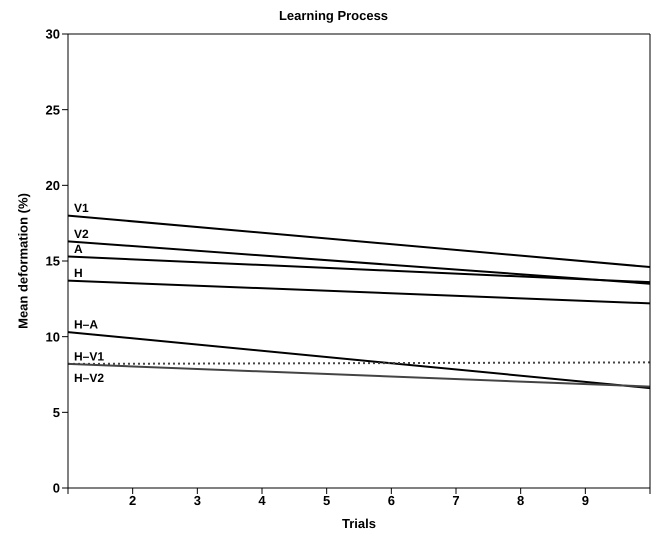  I want to click on y-tick-label: 15, so click(53, 261).